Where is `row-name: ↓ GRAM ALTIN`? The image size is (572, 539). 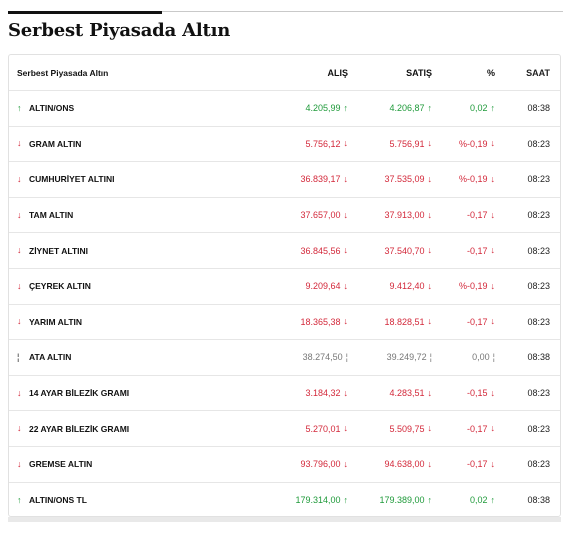 row-name: ↓ GRAM ALTIN is located at coordinates (49, 144).